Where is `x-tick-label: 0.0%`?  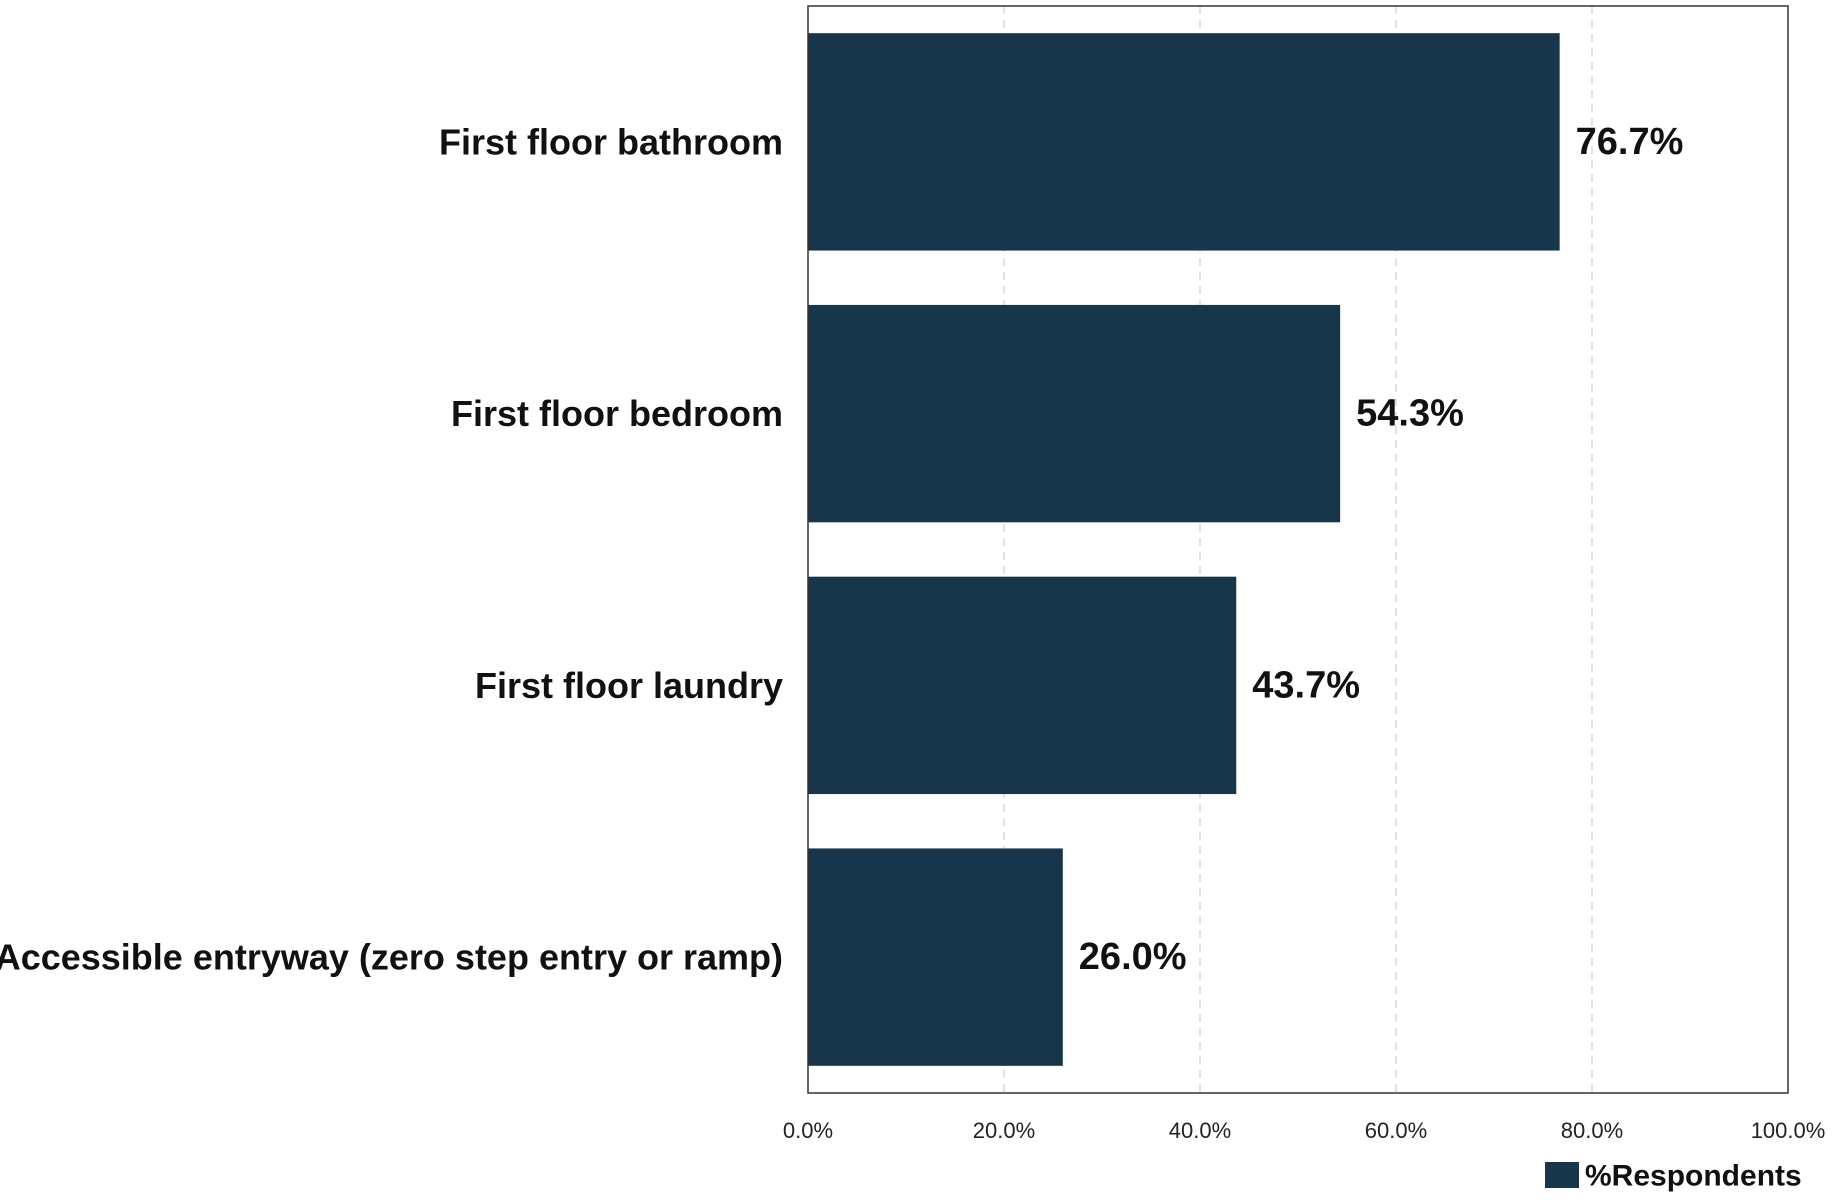 x-tick-label: 0.0% is located at coordinates (808, 1130).